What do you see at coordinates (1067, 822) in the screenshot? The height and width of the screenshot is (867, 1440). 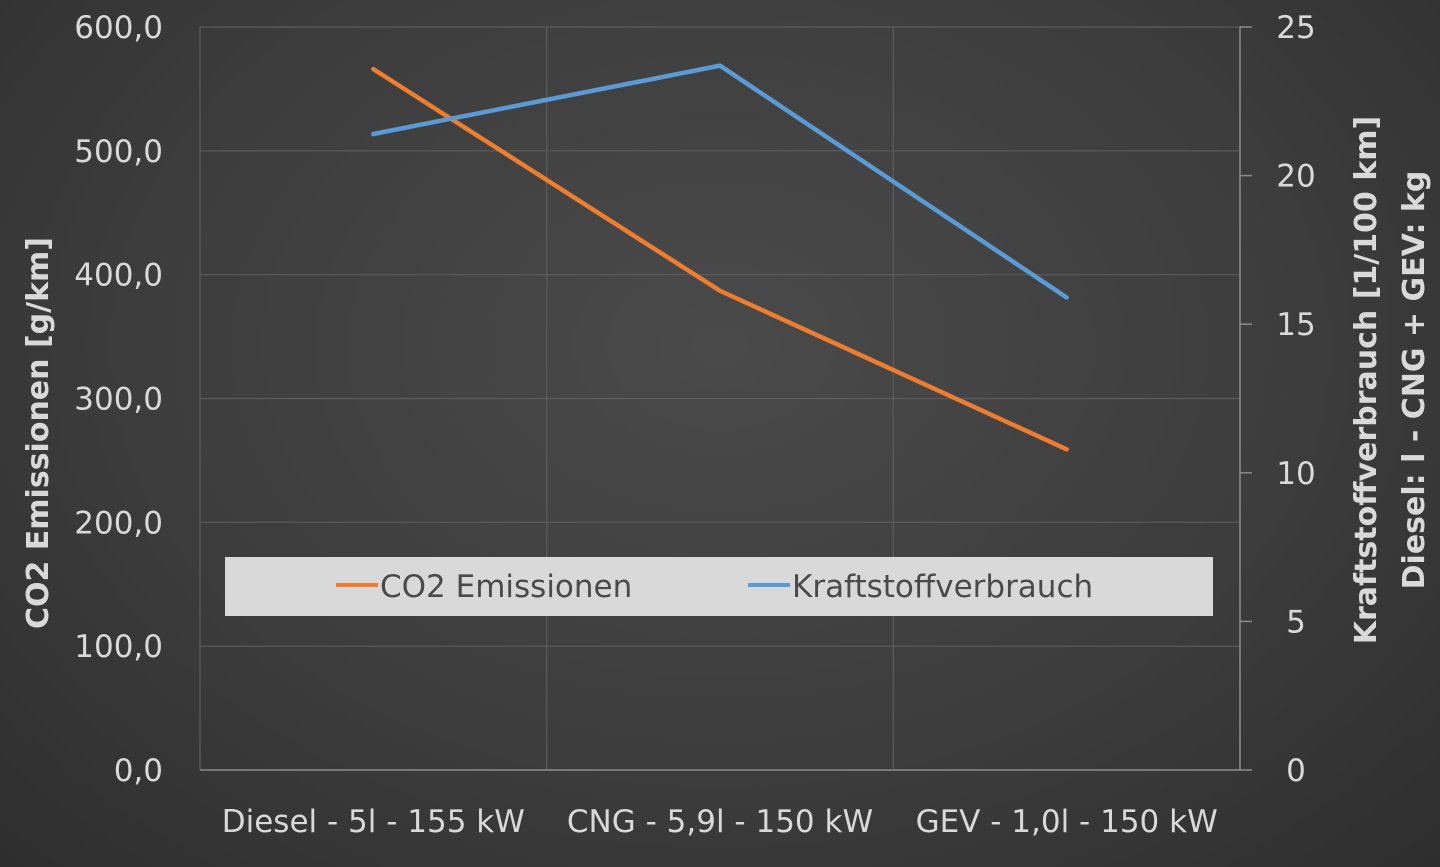 I see `x-tick-label: GEV - 1,0l - 150 kW` at bounding box center [1067, 822].